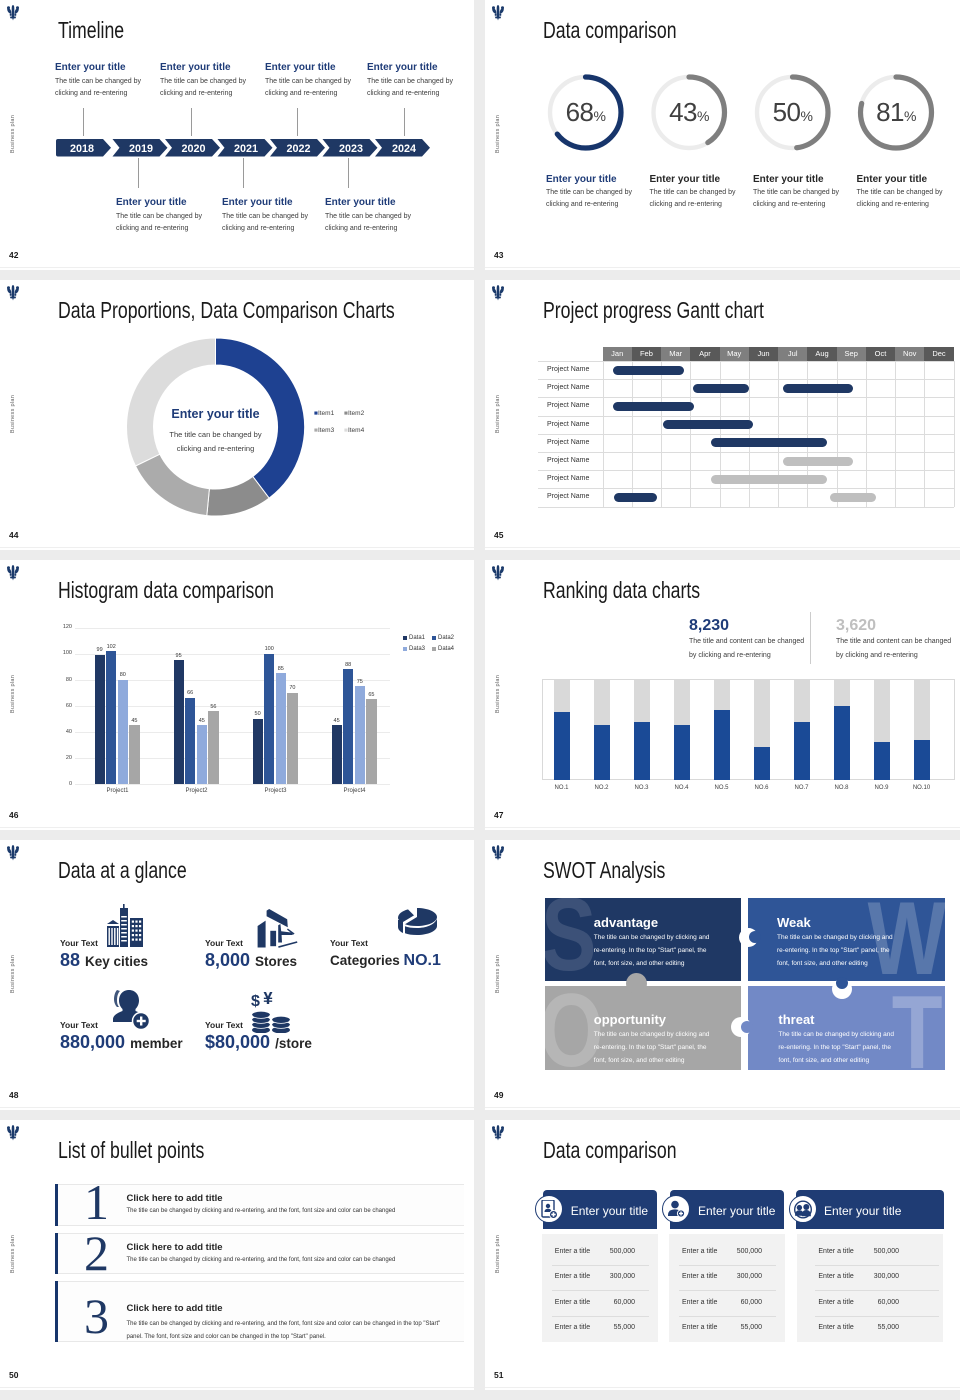 Image resolution: width=960 pixels, height=1400 pixels. What do you see at coordinates (141, 149) in the screenshot?
I see `svg-text: 2019` at bounding box center [141, 149].